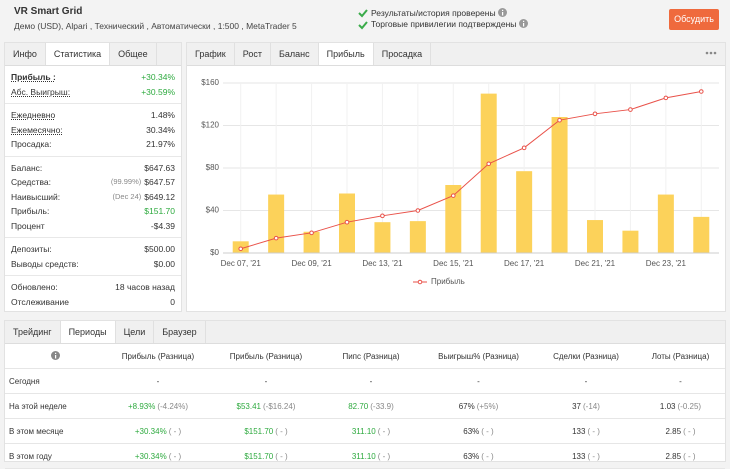  Describe the element at coordinates (694, 19) in the screenshot. I see `discuss-button: Обсудить` at that location.